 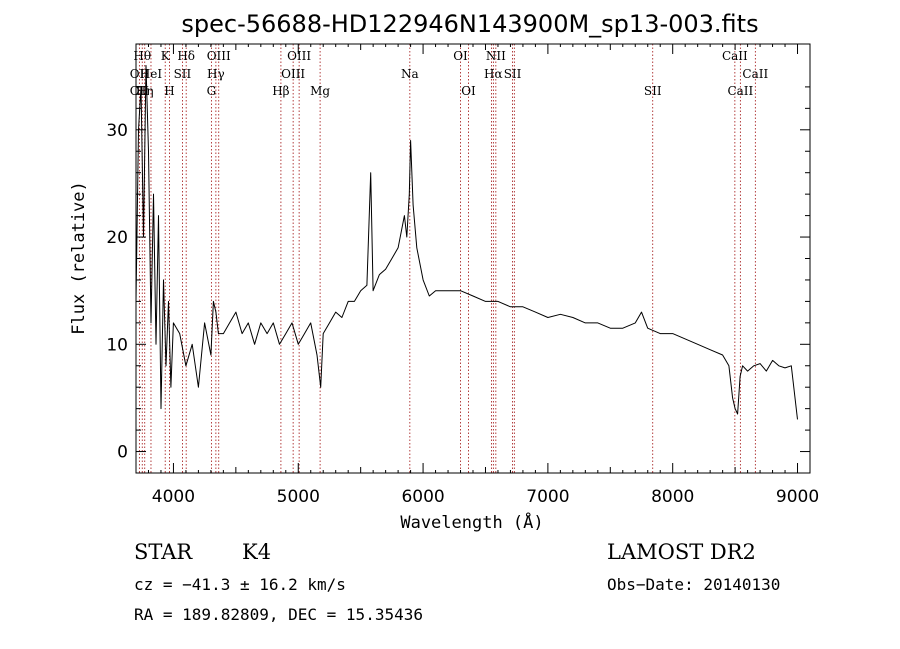 What do you see at coordinates (735, 56) in the screenshot?
I see `line-label-7: CaII` at bounding box center [735, 56].